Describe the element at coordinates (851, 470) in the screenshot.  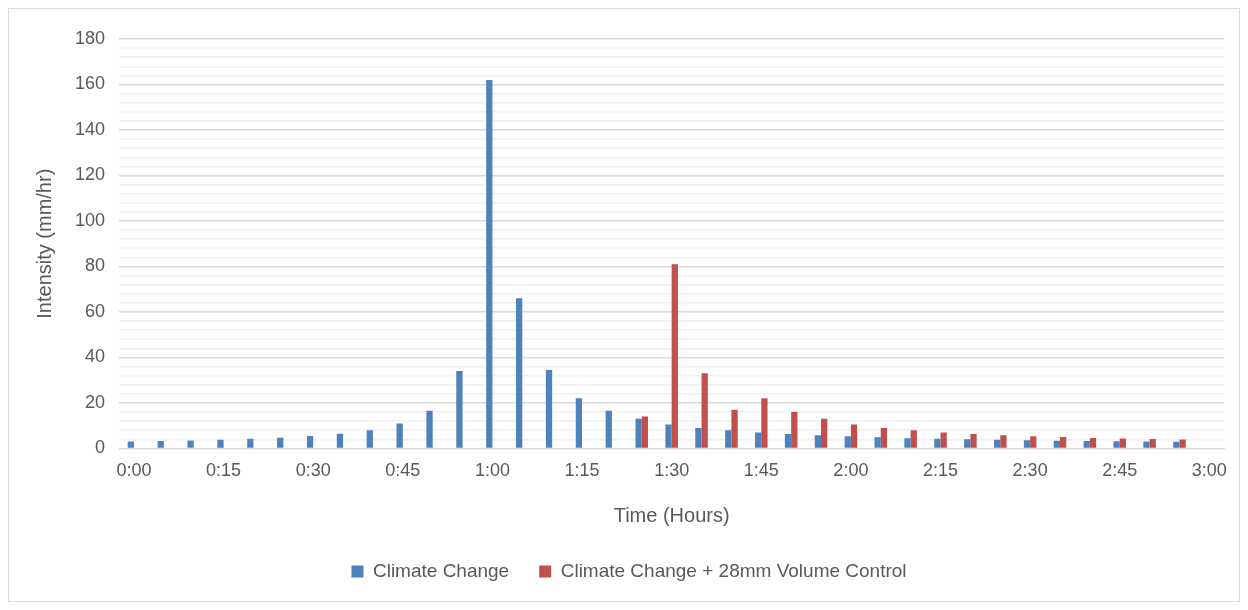
I see `x-tick-label: 2:00` at that location.